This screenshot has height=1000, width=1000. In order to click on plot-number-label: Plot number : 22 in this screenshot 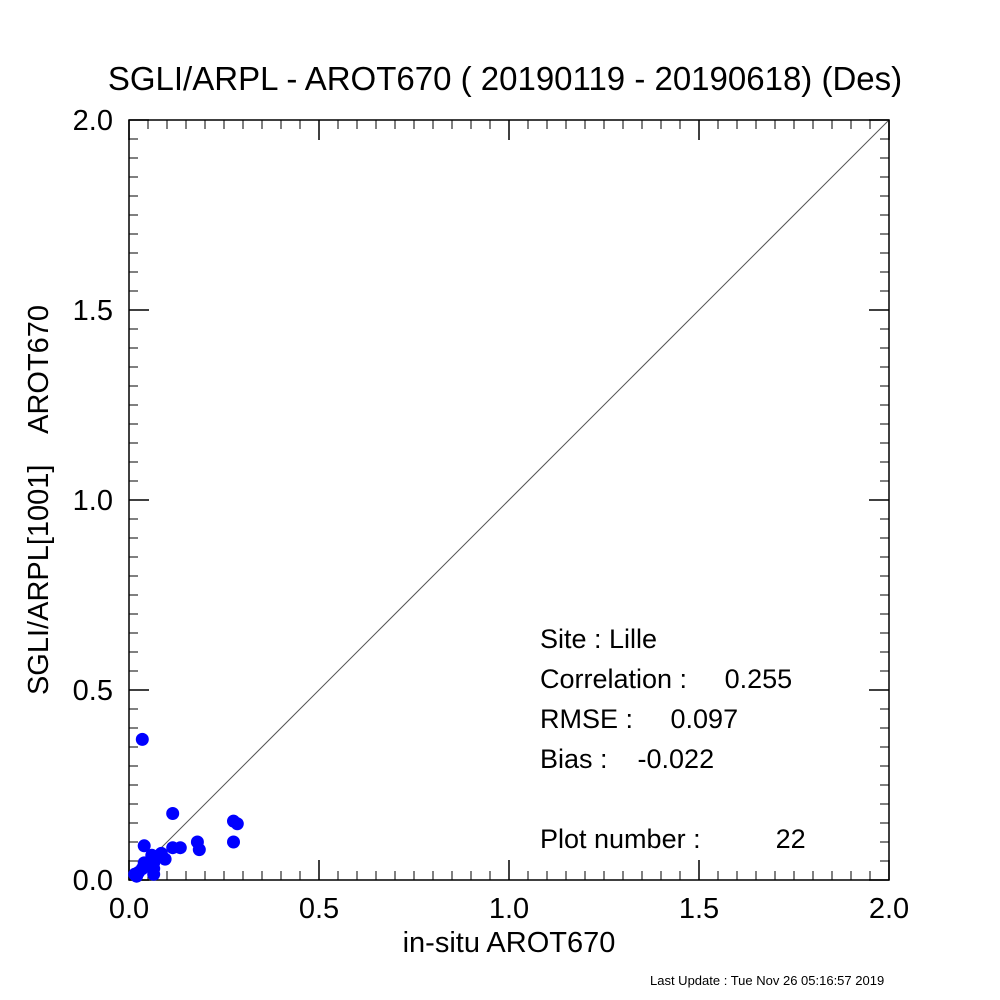, I will do `click(673, 839)`.